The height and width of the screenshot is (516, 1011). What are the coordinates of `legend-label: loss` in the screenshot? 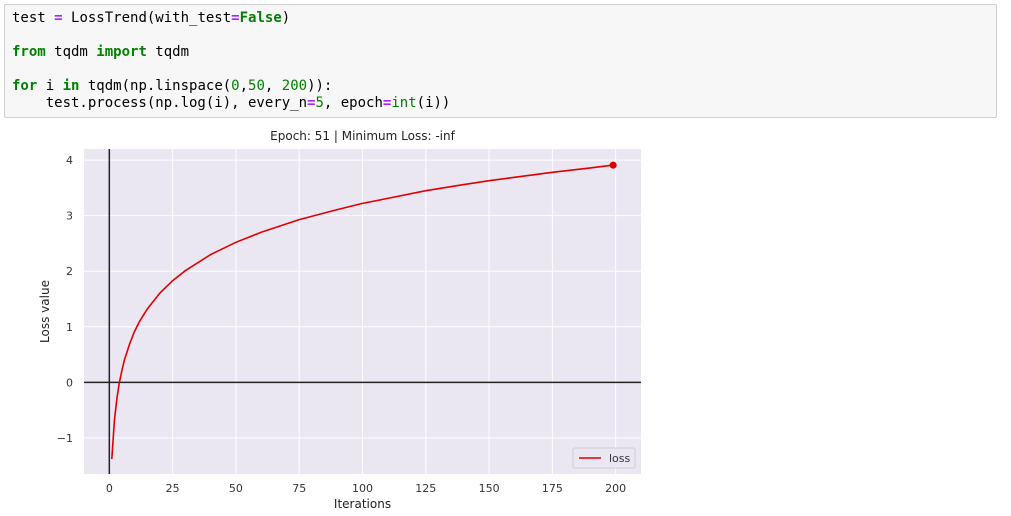 It's located at (620, 458).